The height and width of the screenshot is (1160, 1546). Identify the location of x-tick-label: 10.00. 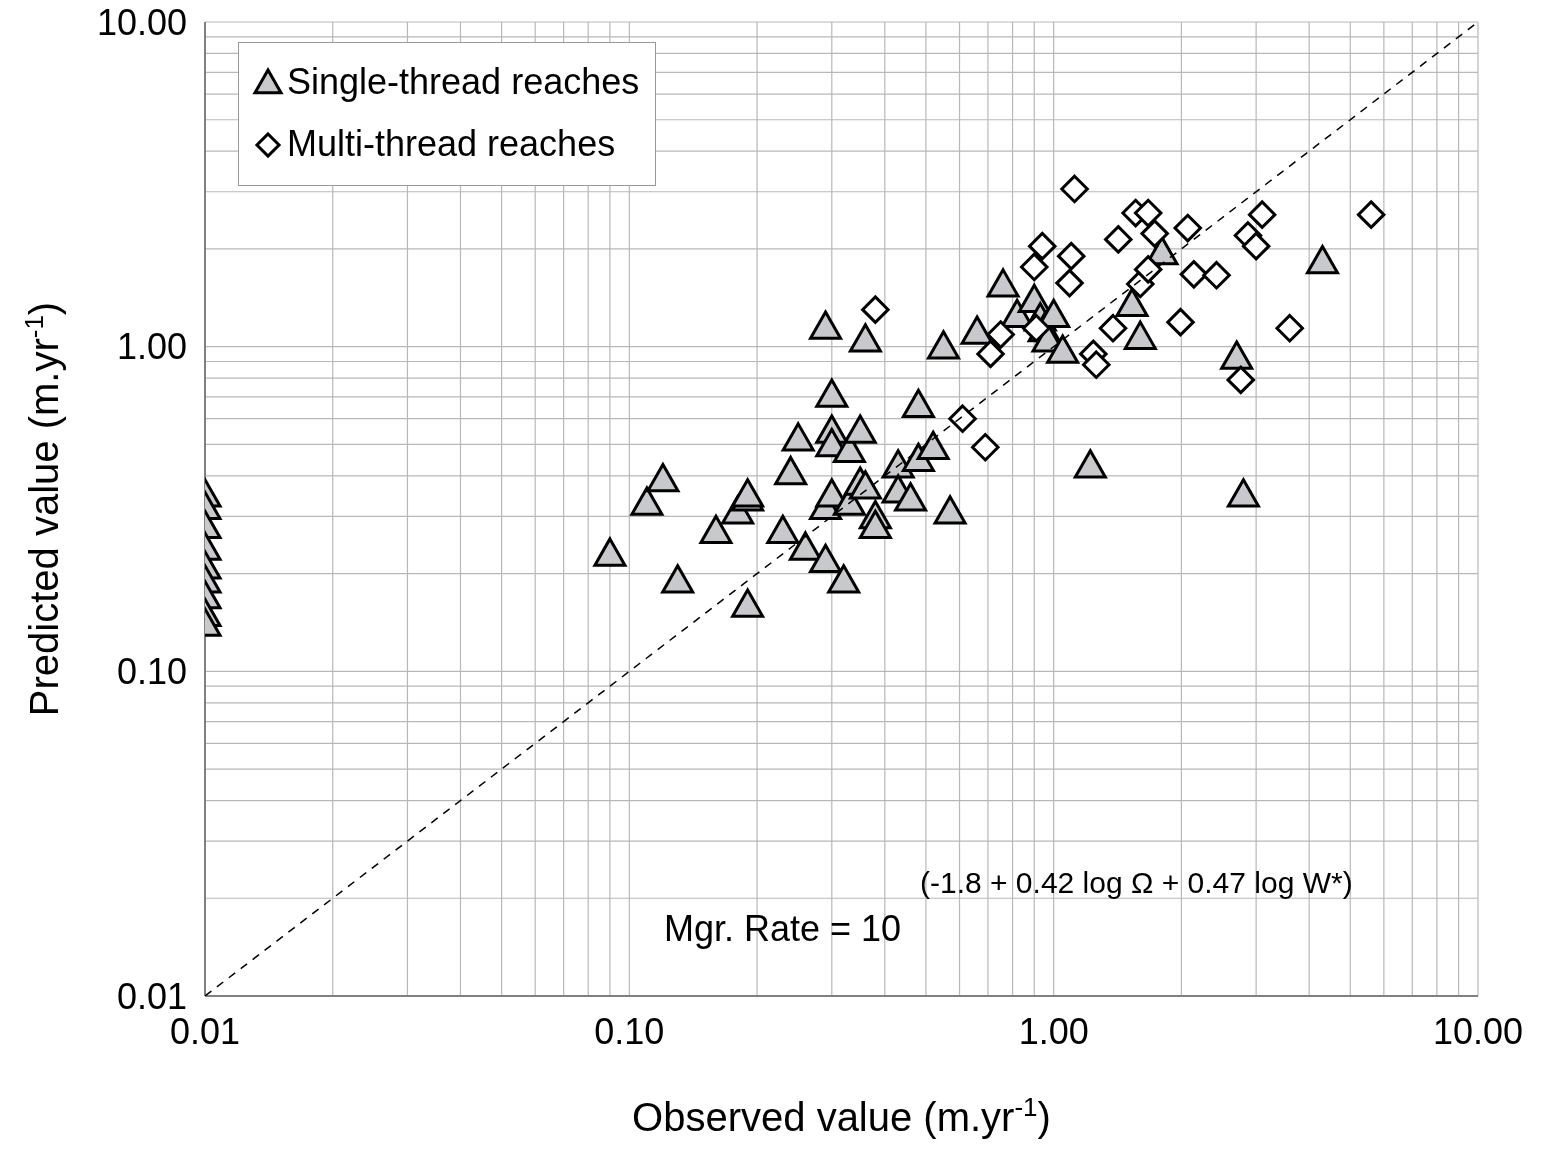
(1478, 1031).